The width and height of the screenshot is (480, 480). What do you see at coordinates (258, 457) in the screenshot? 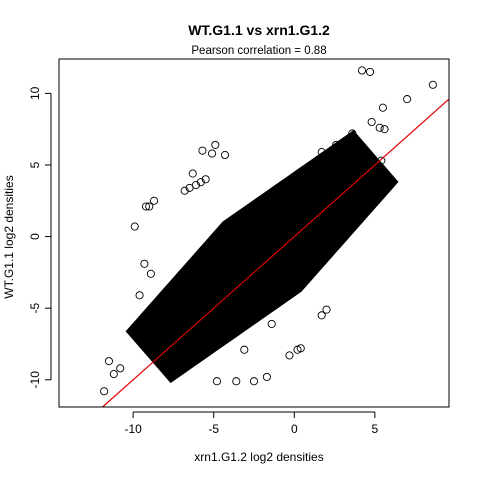
I see `x-axis-label: xrn1.G1.2 log2 densities` at bounding box center [258, 457].